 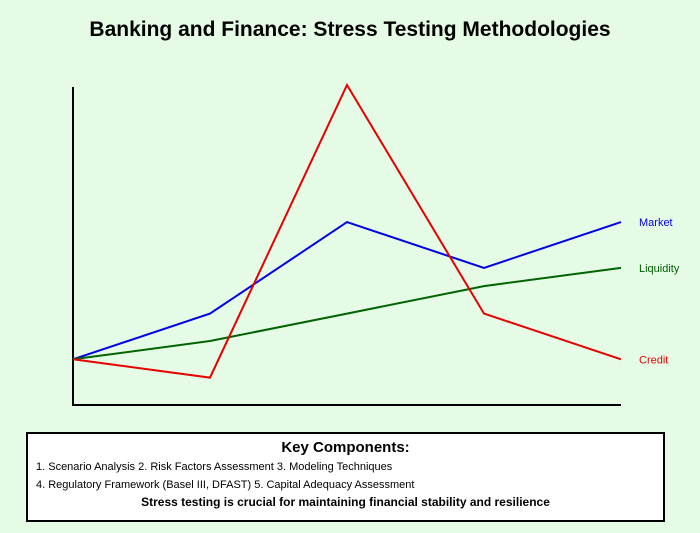 What do you see at coordinates (347, 313) in the screenshot?
I see `series-line-liquidity` at bounding box center [347, 313].